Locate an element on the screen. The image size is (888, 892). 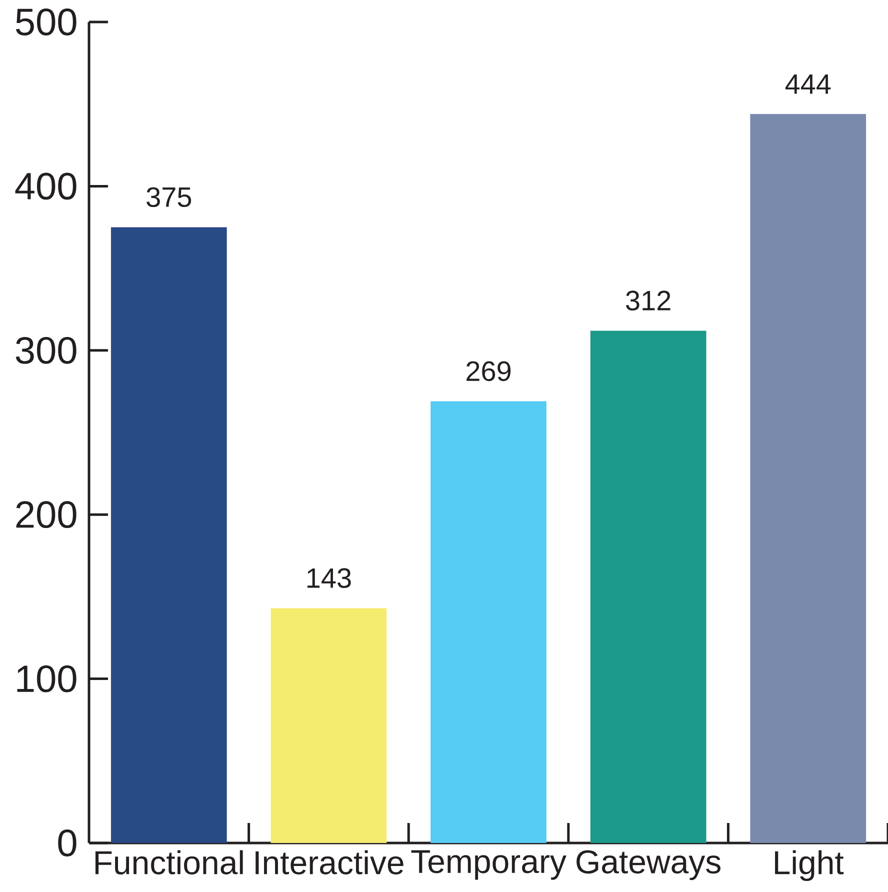
x-tick-label: Gateways is located at coordinates (648, 865).